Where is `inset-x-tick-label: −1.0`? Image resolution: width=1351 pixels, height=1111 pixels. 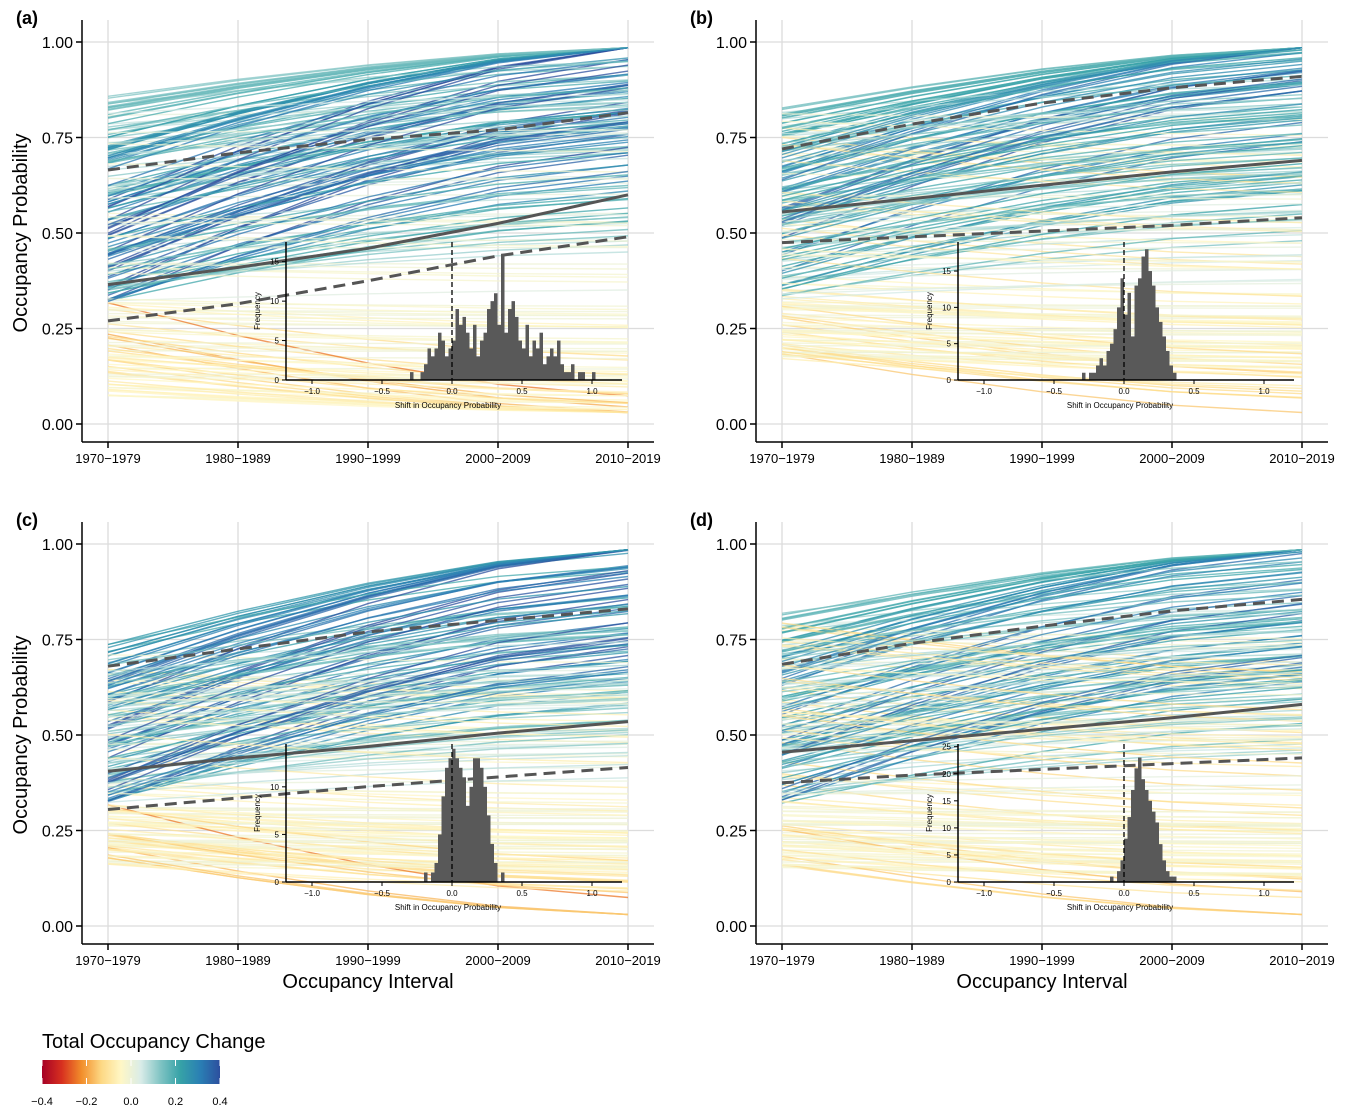
inset-x-tick-label: −1.0 is located at coordinates (312, 391).